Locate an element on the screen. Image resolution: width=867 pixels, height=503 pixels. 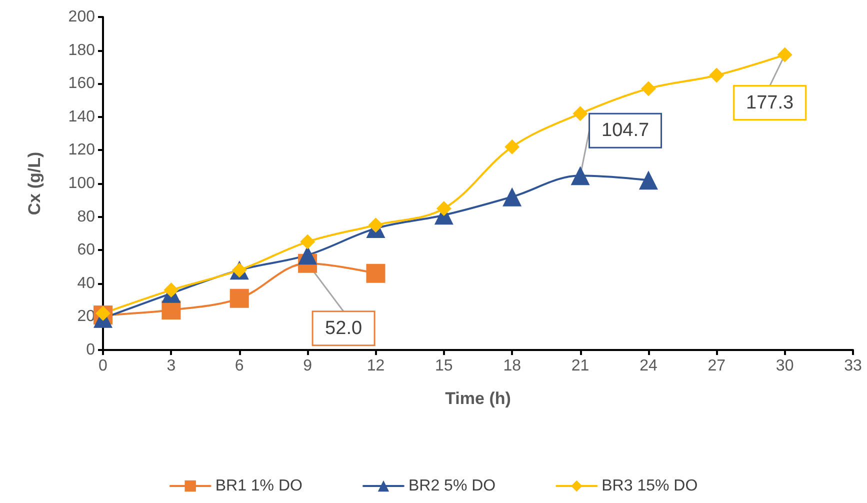
y-tick-label: 80 is located at coordinates (86, 217).